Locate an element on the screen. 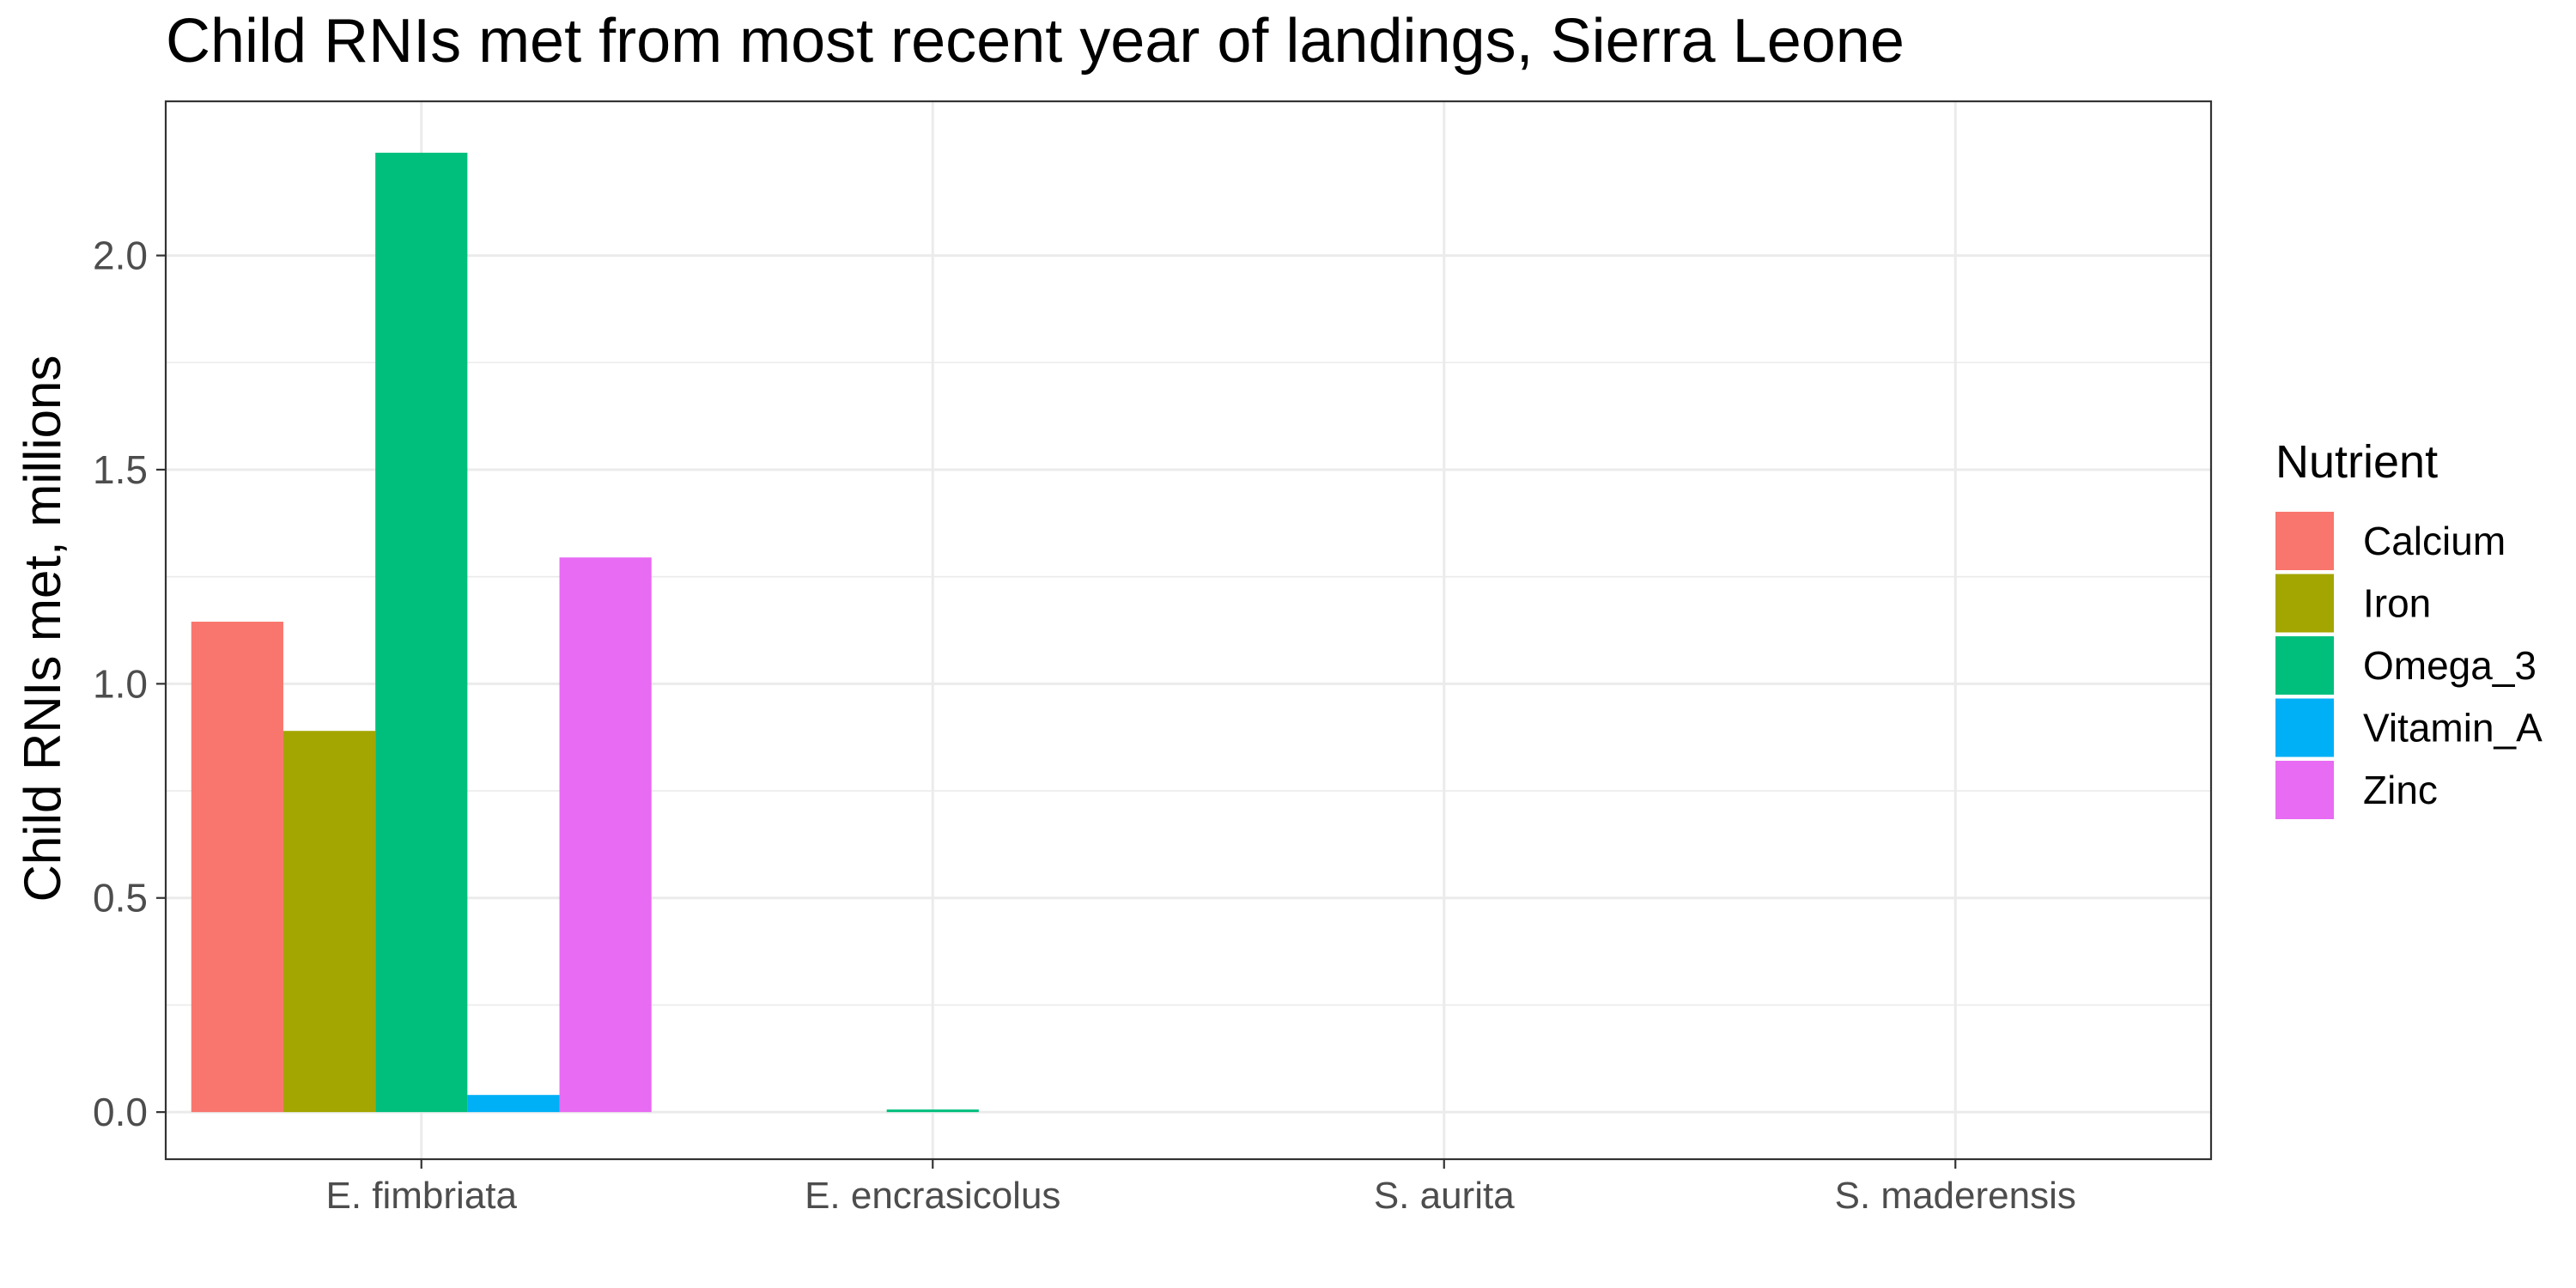 The height and width of the screenshot is (1288, 2576). x-tick-label: E. encrasicolus is located at coordinates (932, 1196).